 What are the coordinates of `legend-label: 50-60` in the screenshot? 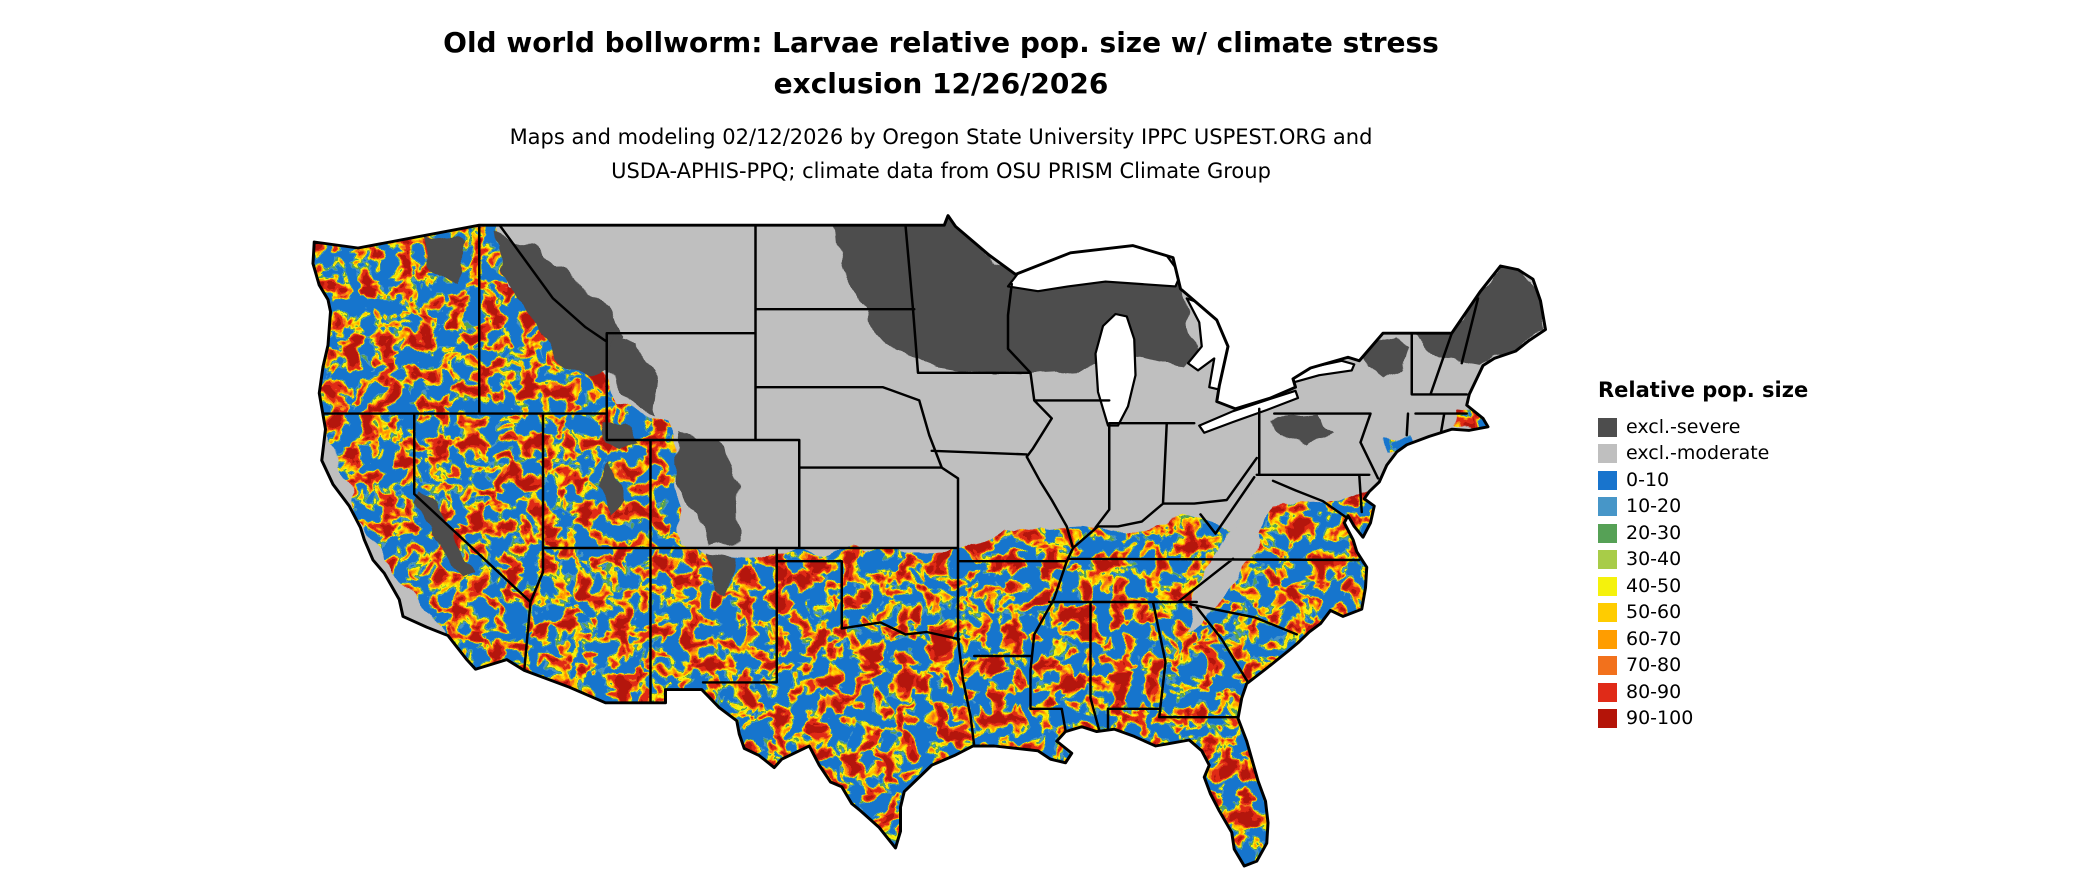 It's located at (1654, 612).